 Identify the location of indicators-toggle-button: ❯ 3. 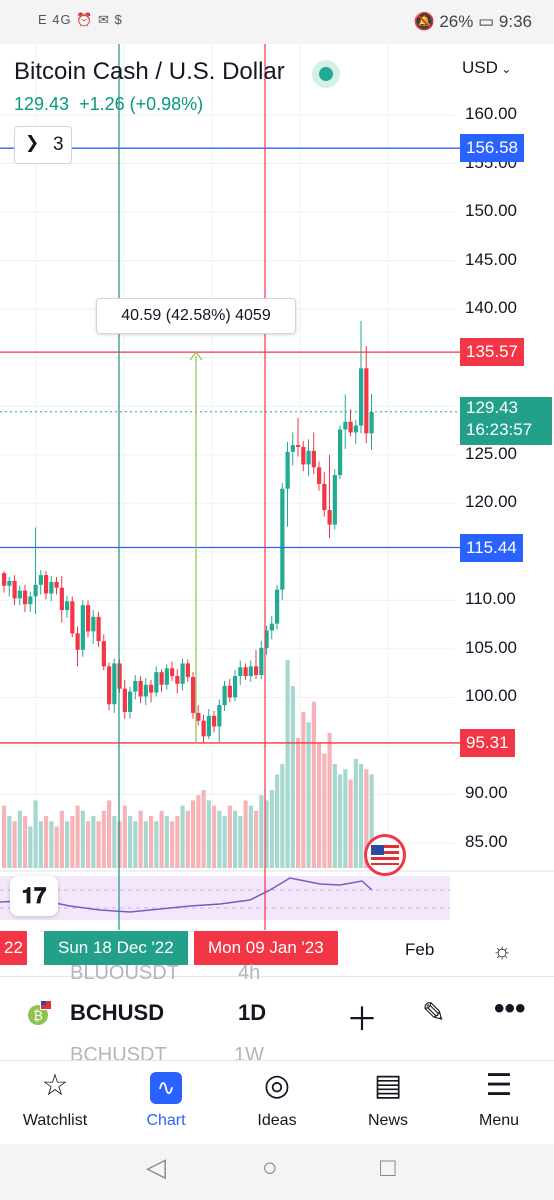
(43, 145).